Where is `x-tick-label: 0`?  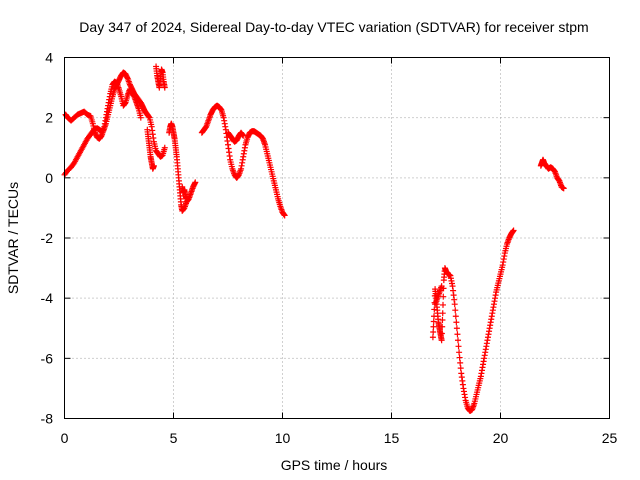 x-tick-label: 0 is located at coordinates (65, 438).